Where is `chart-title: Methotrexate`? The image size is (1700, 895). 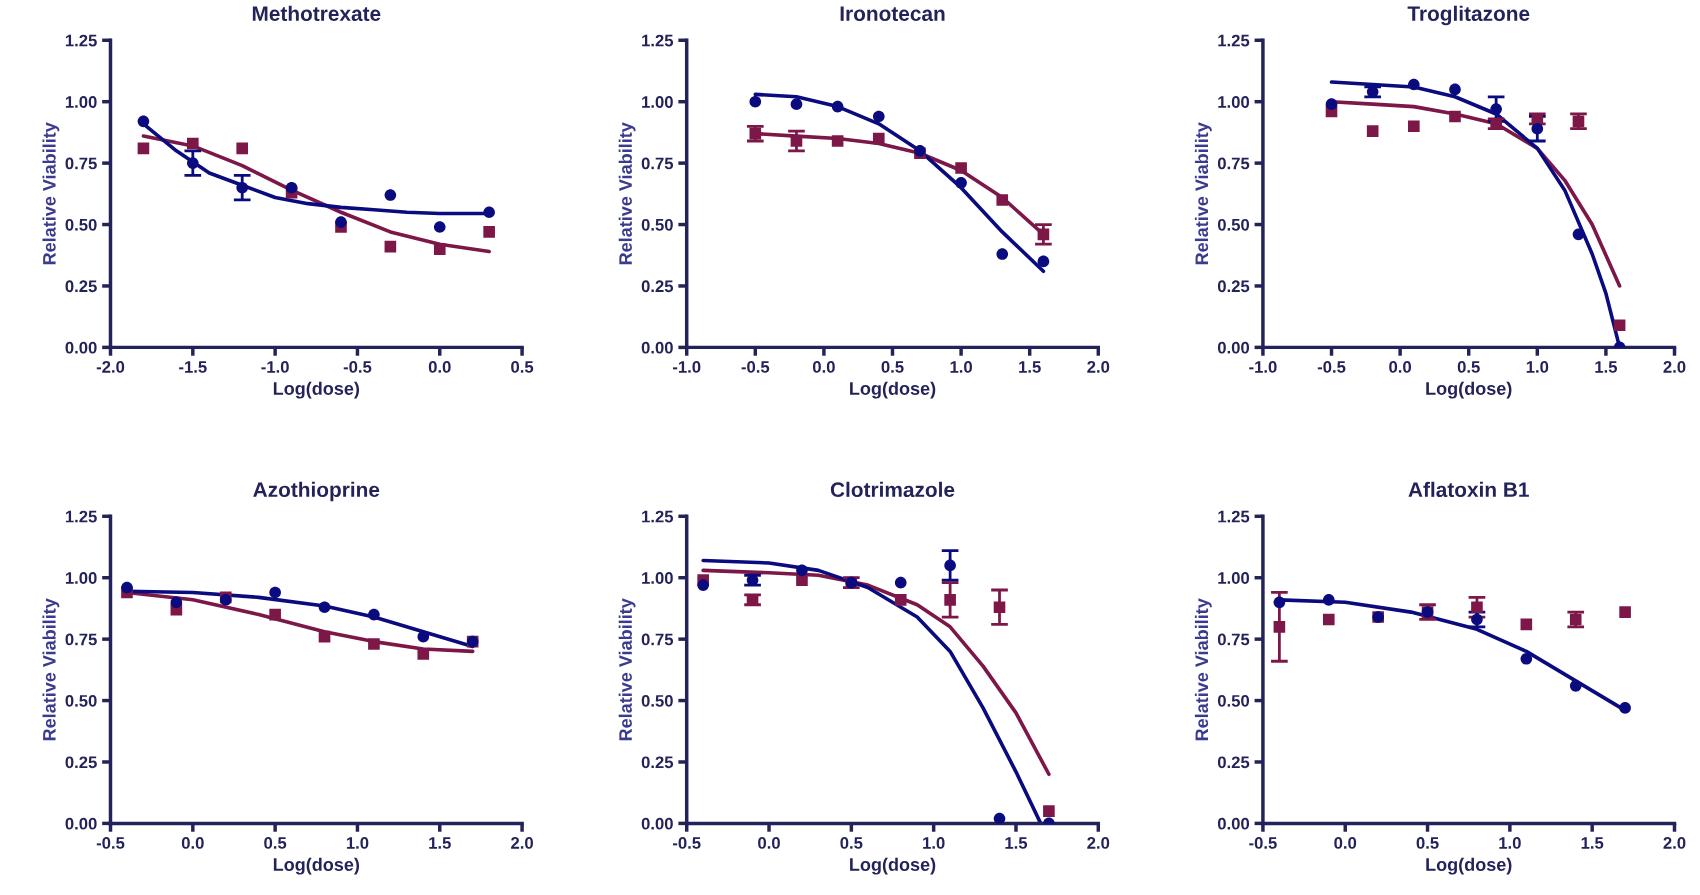
chart-title: Methotrexate is located at coordinates (316, 13).